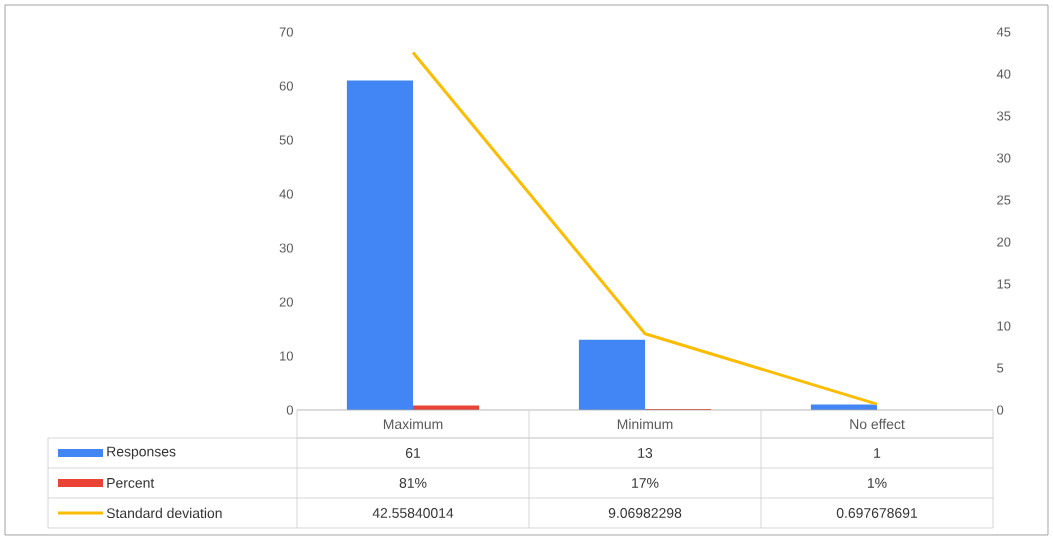 This screenshot has width=1053, height=540. Describe the element at coordinates (877, 513) in the screenshot. I see `data-label: 0.697678691` at that location.